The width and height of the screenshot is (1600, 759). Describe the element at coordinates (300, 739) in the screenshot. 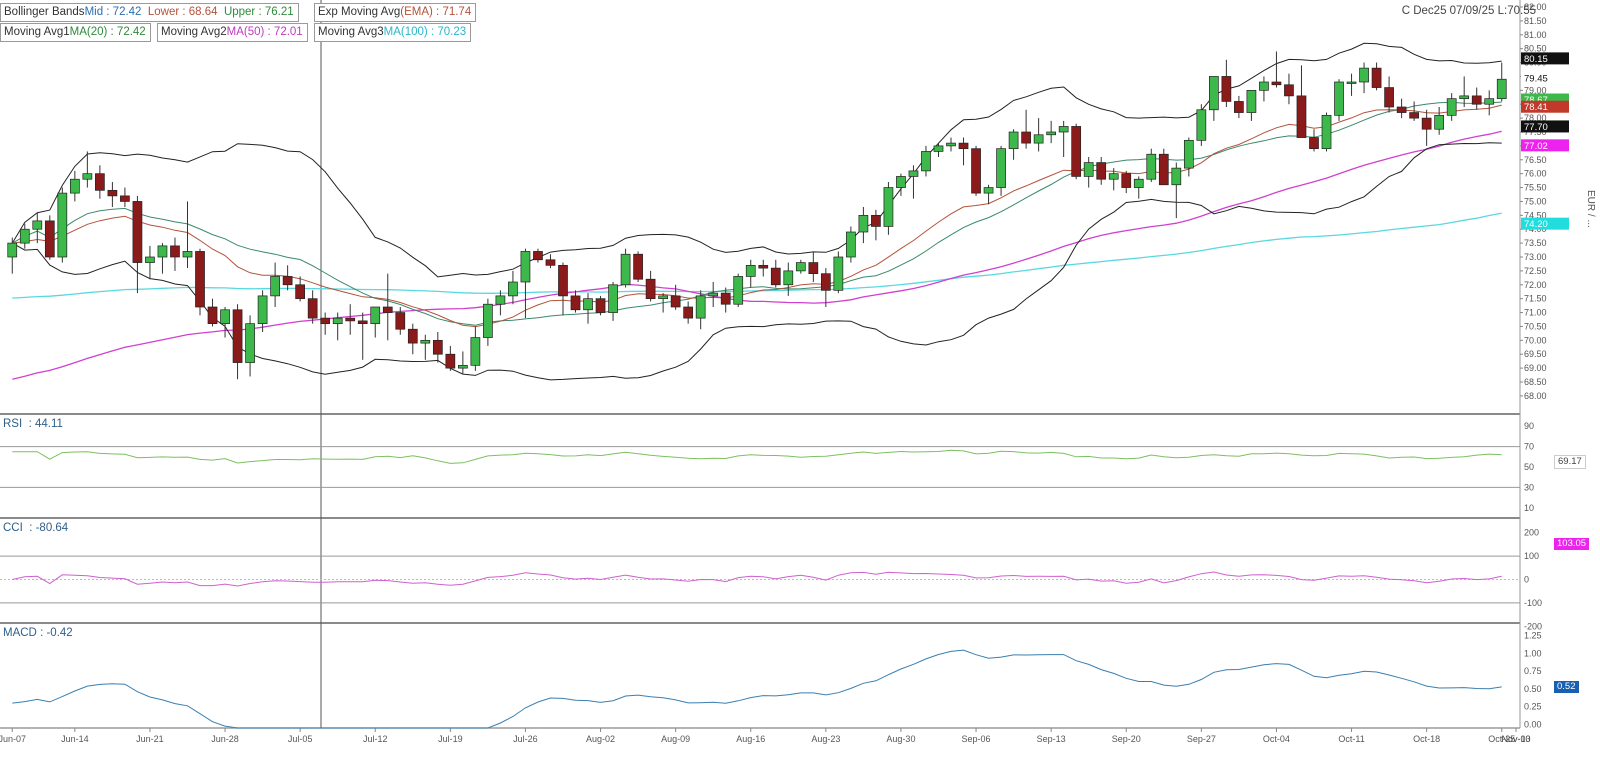

I see `x-tick-label: Jul-05` at that location.